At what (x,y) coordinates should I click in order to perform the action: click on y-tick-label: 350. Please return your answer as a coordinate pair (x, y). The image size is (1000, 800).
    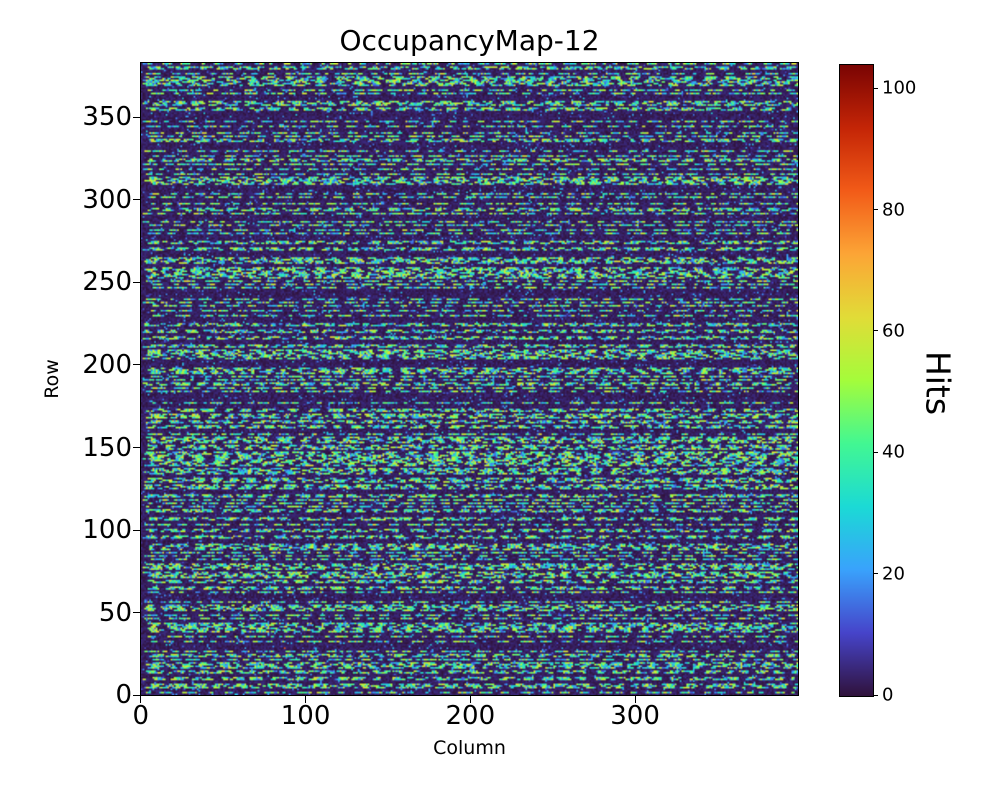
    Looking at the image, I should click on (107, 117).